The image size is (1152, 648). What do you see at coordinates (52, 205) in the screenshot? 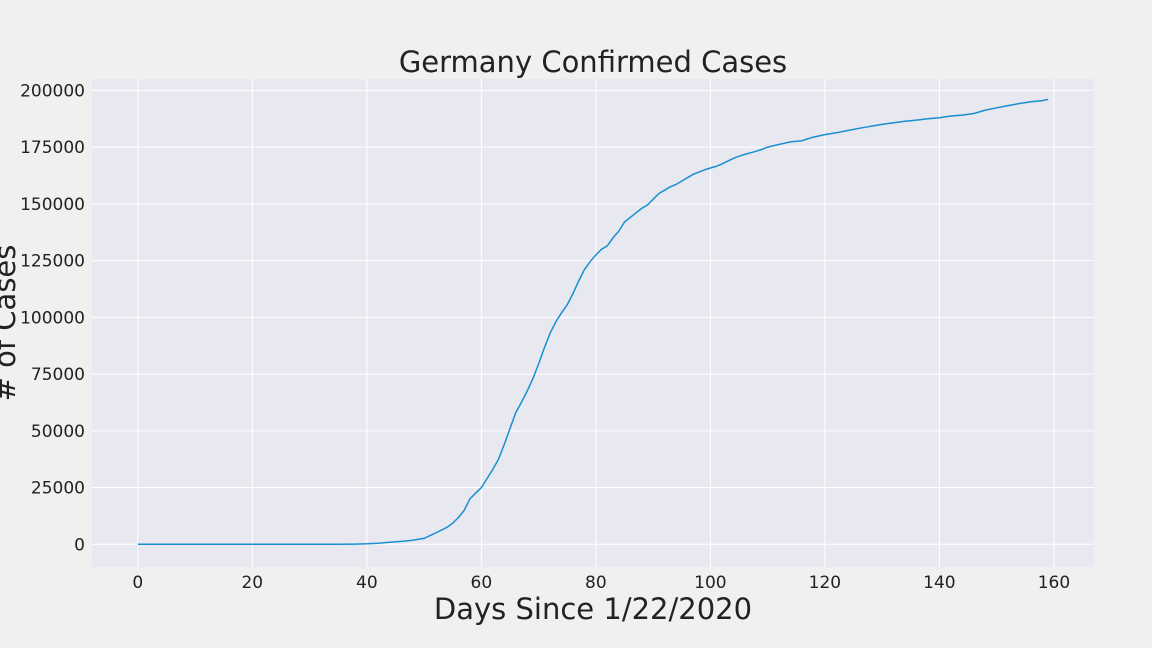
I see `y-tick-label: 150000` at bounding box center [52, 205].